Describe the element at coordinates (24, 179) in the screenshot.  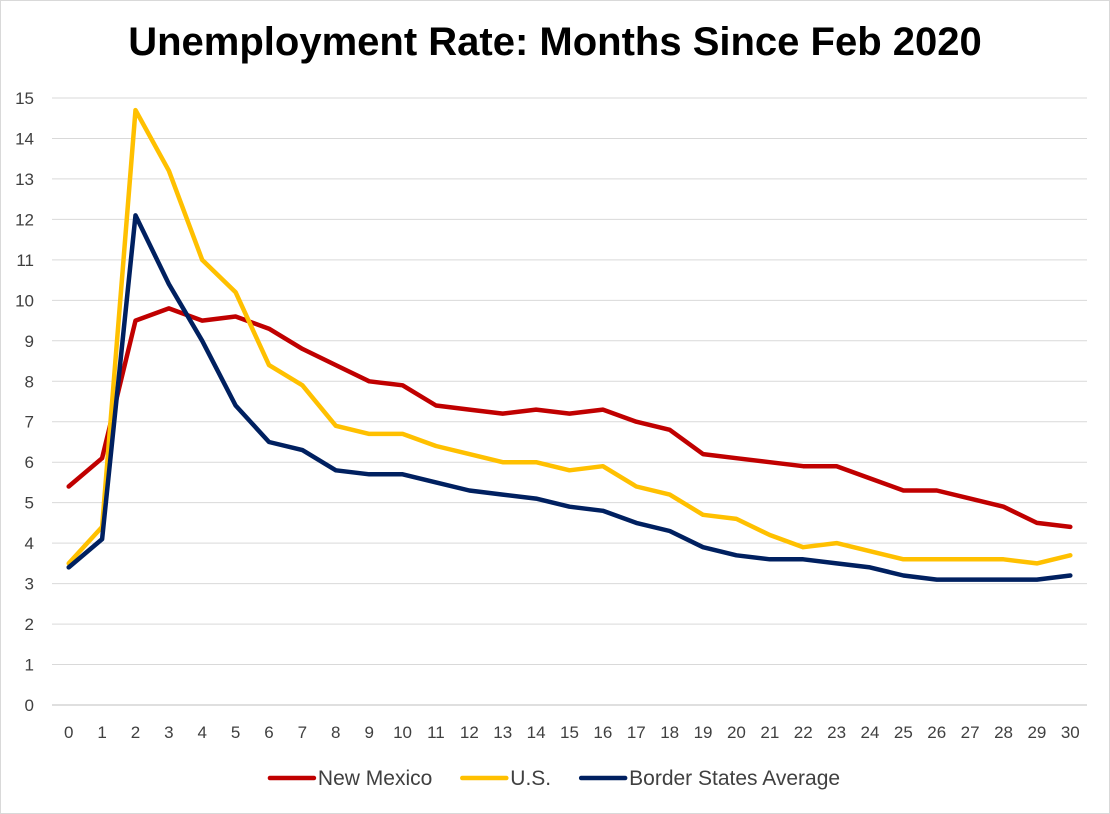
I see `y-tick-label: 13` at that location.